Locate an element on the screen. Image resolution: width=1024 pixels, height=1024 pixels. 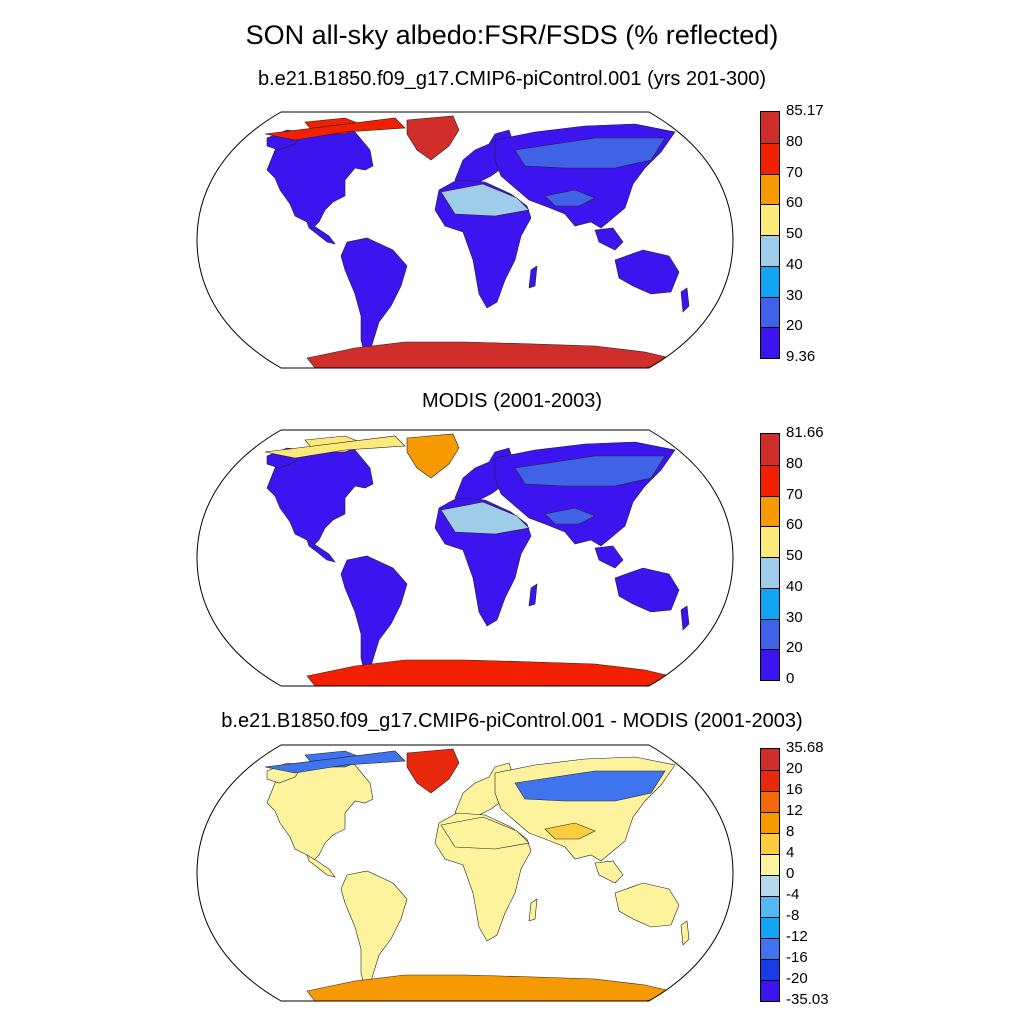
colorbar-tick-label: -20 is located at coordinates (797, 978).